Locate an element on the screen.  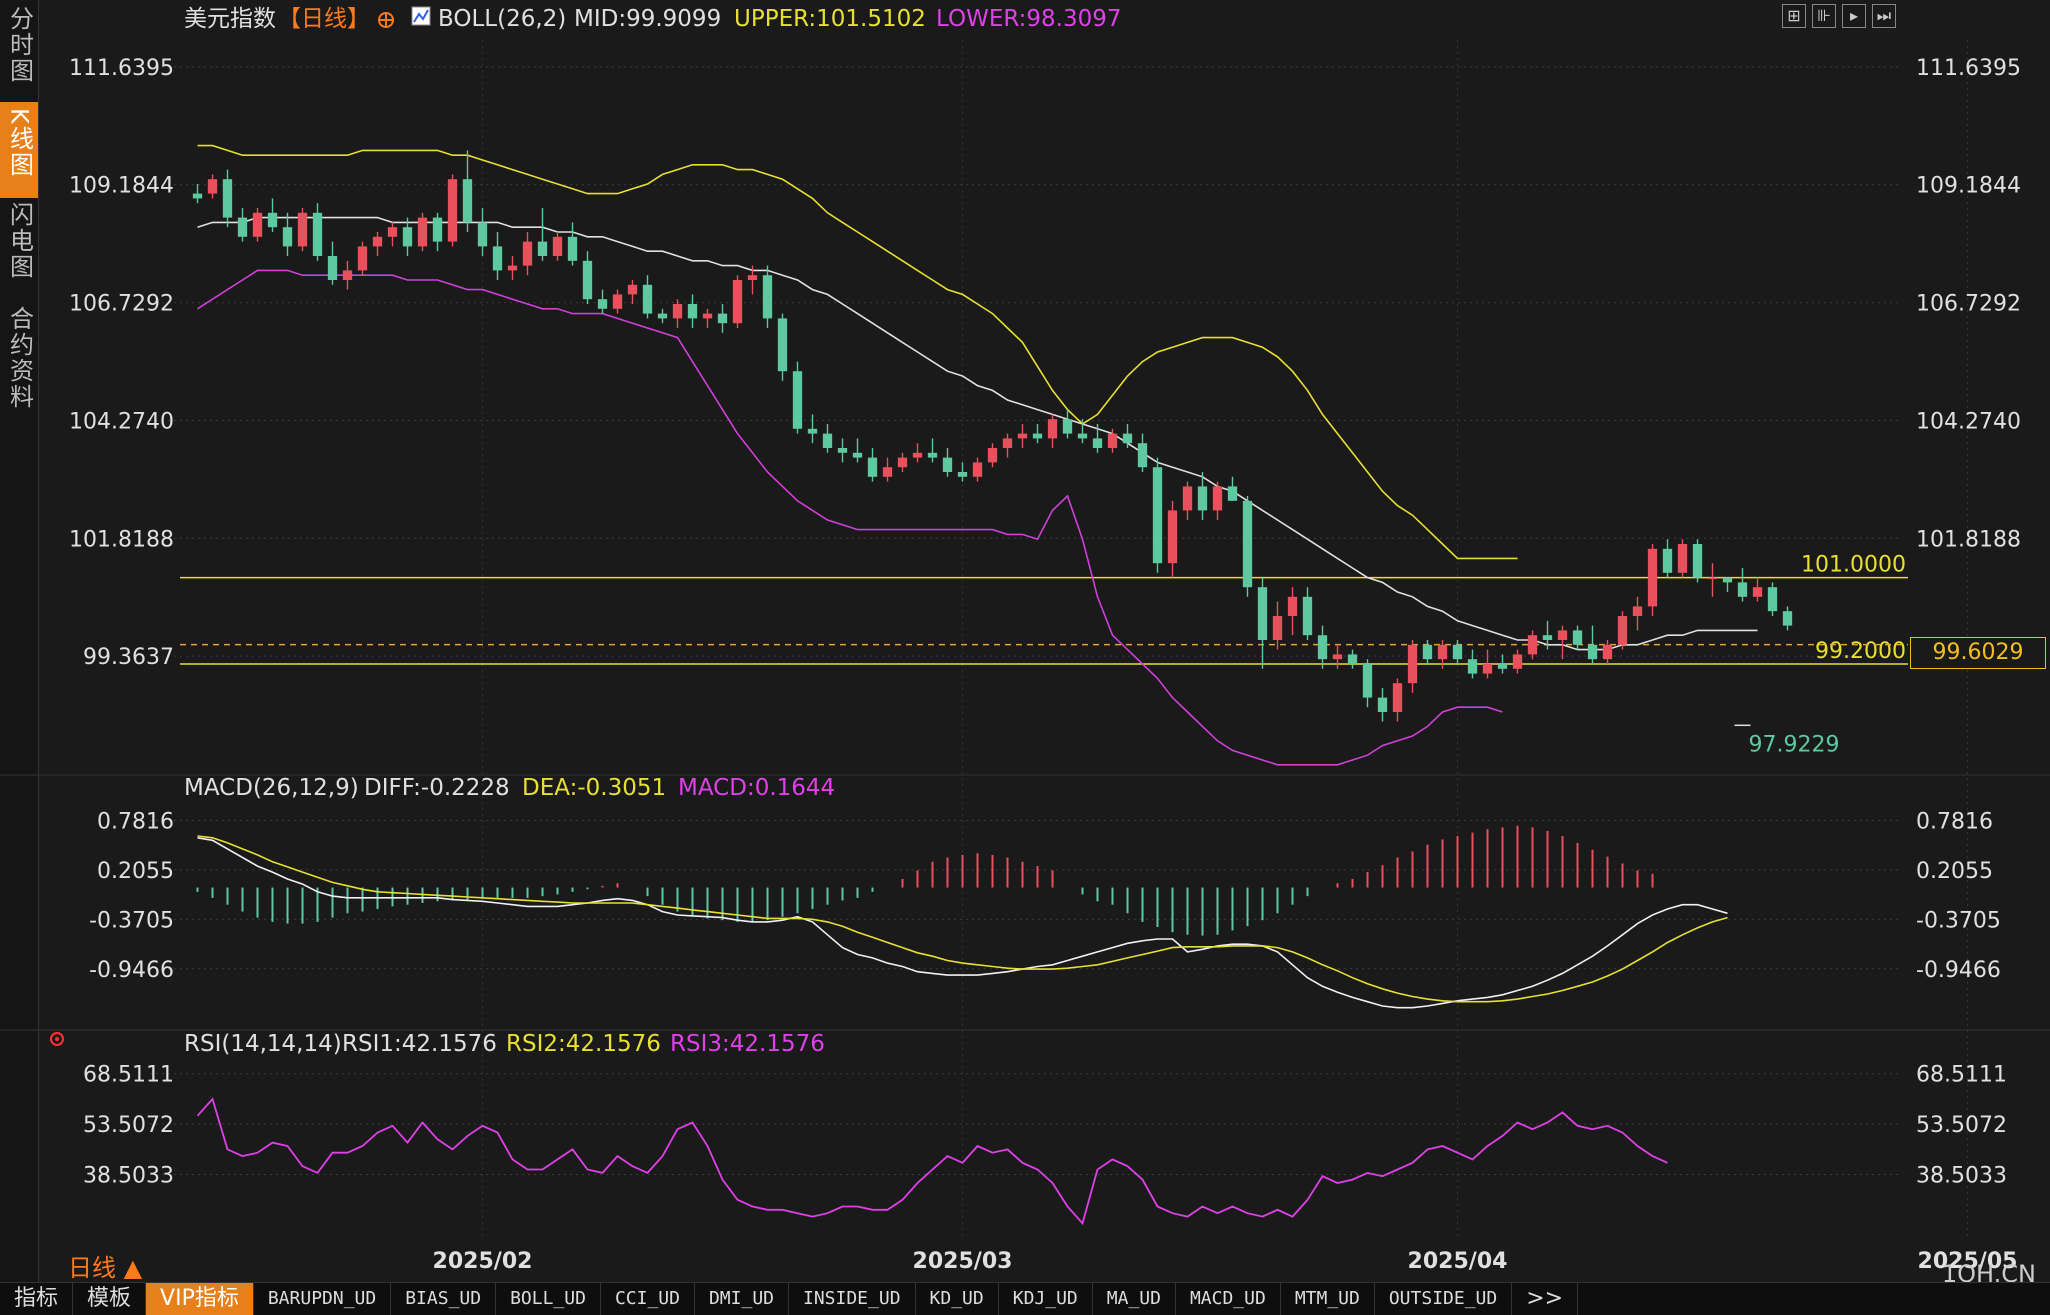
price-ytick-left: 109.1844 is located at coordinates (121, 186).